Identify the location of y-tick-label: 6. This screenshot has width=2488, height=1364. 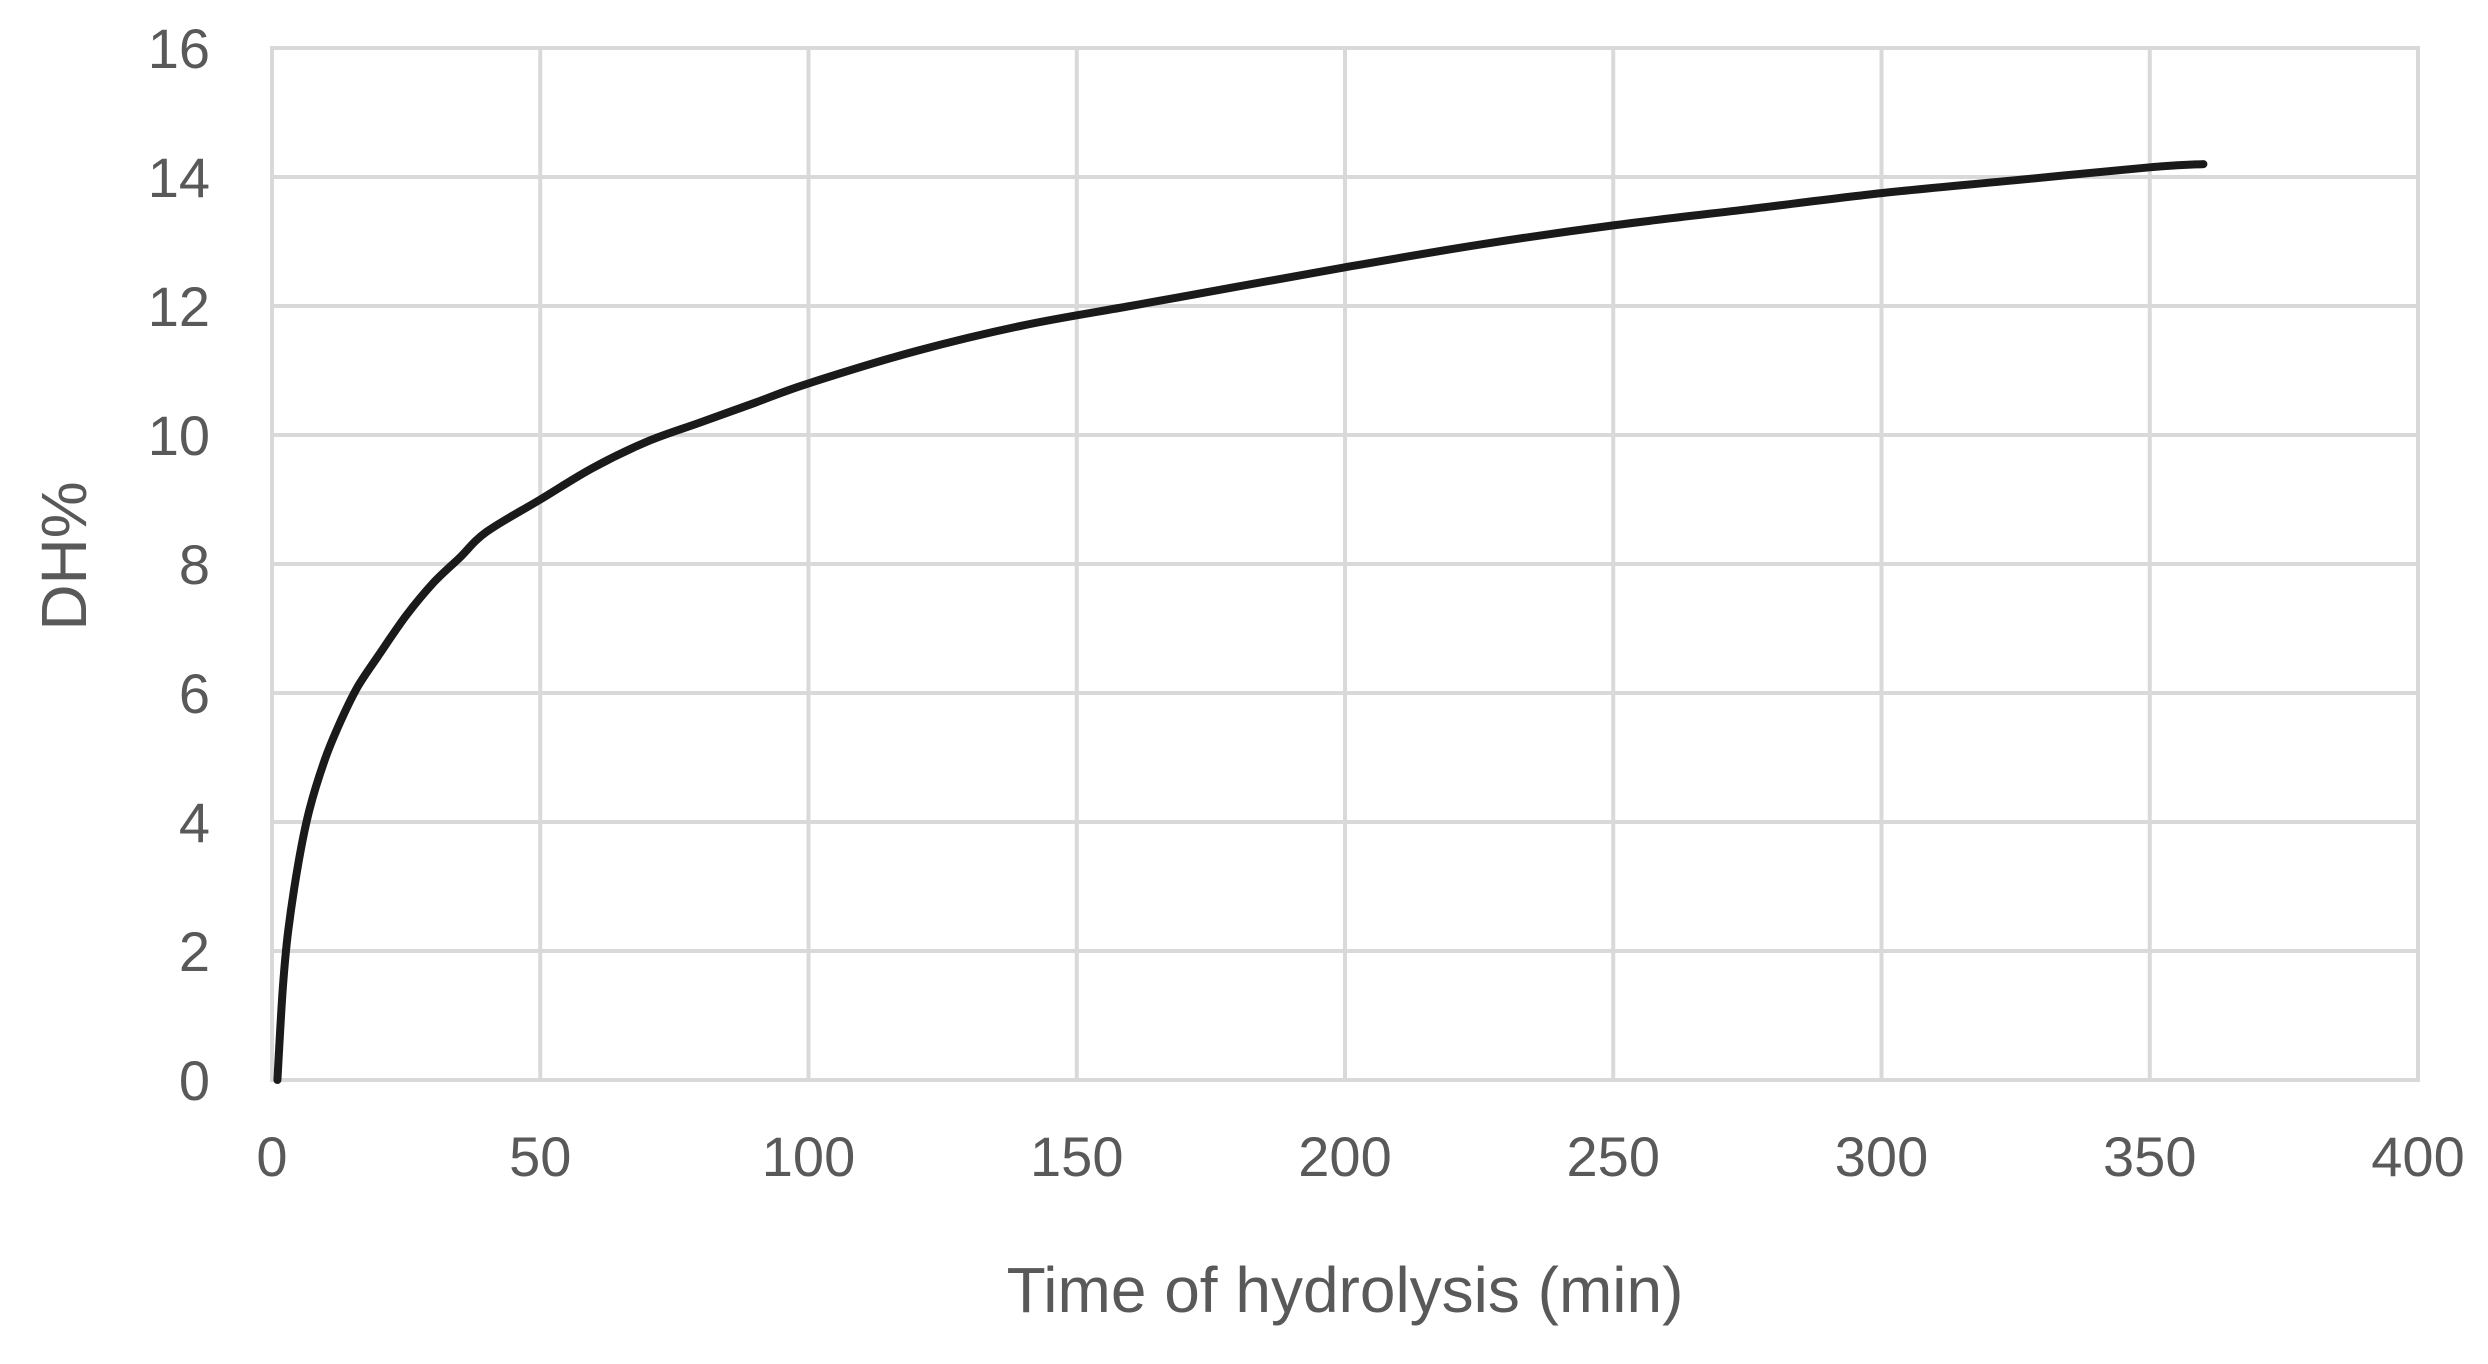
(194, 693).